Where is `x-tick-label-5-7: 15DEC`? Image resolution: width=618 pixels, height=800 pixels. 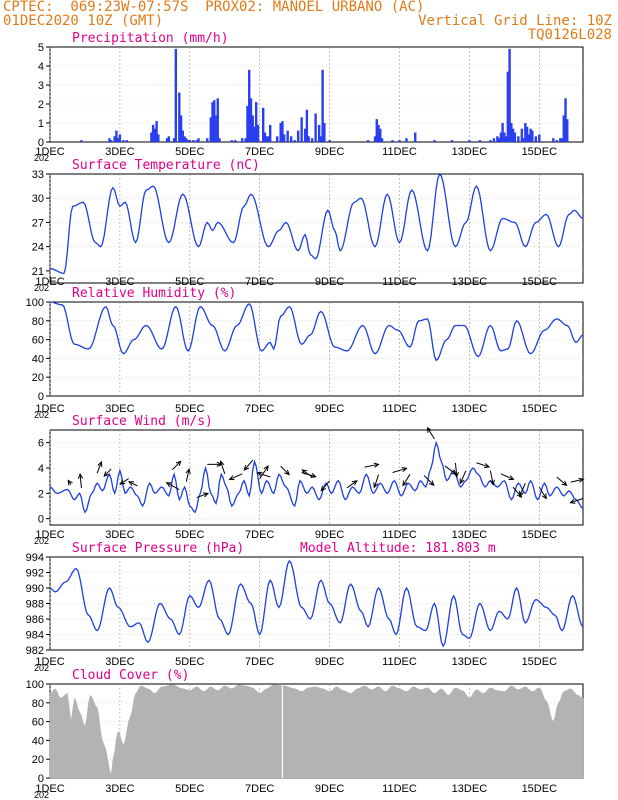 x-tick-label-5-7: 15DEC is located at coordinates (540, 789).